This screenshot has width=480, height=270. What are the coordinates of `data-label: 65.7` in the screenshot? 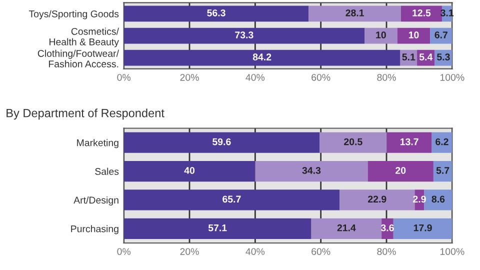 It's located at (231, 199).